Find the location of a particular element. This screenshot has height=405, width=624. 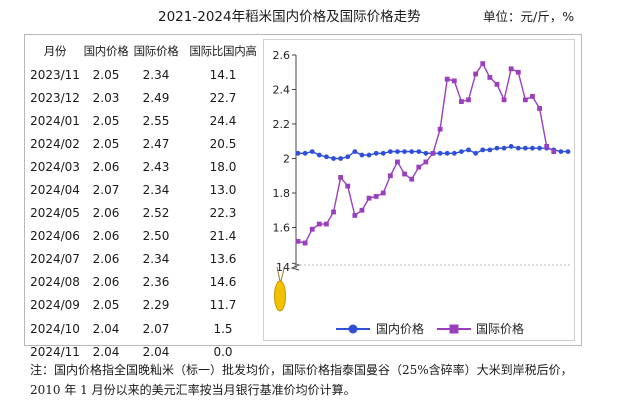

page-title: 2021-2024年稻米国内价格及国际价格走势 is located at coordinates (289, 17).